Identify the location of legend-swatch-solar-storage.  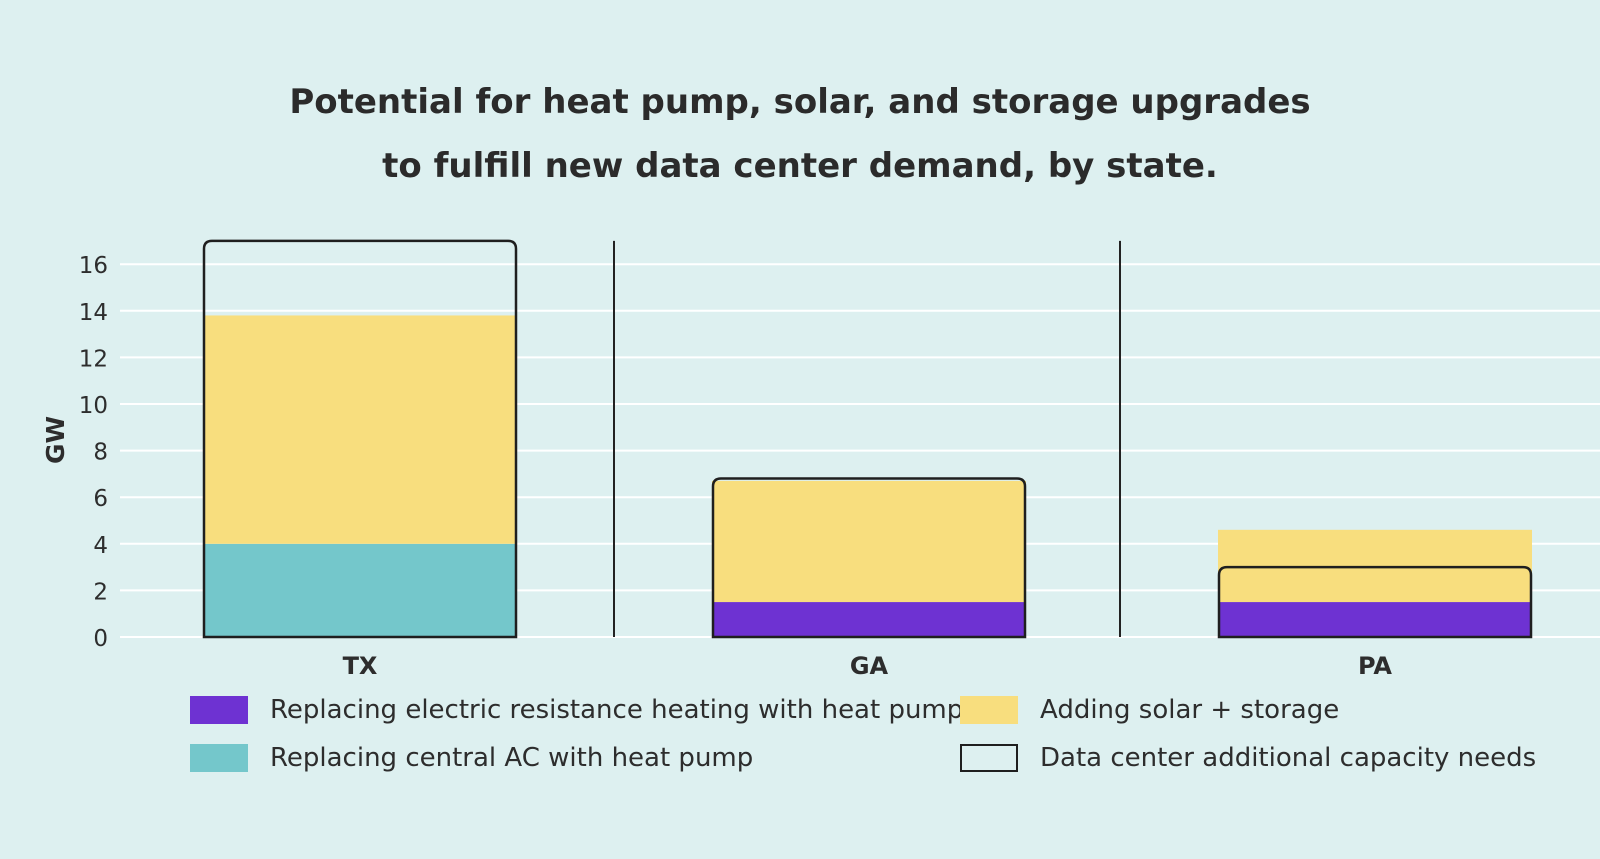
(989, 710).